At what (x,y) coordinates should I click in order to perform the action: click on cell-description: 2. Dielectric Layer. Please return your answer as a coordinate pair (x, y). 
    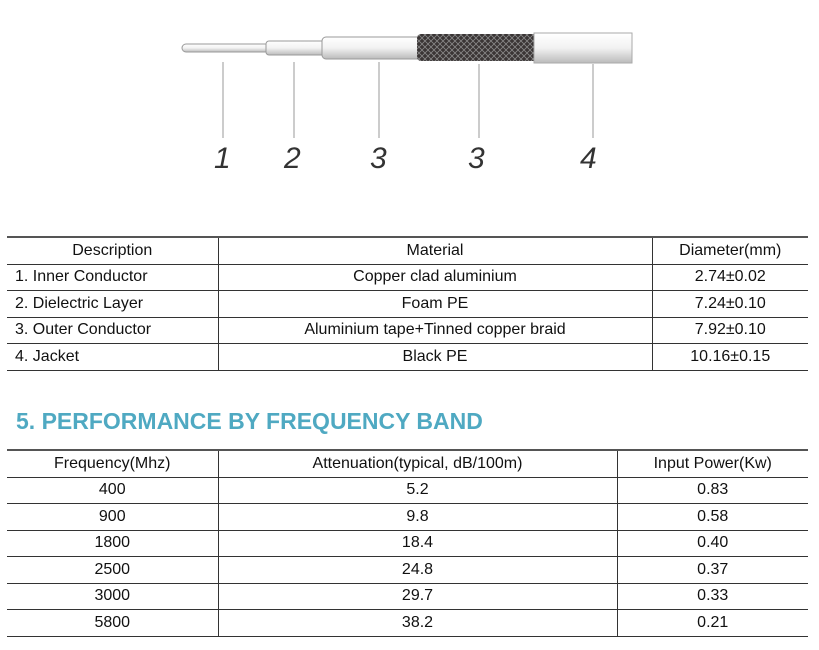
    Looking at the image, I should click on (112, 304).